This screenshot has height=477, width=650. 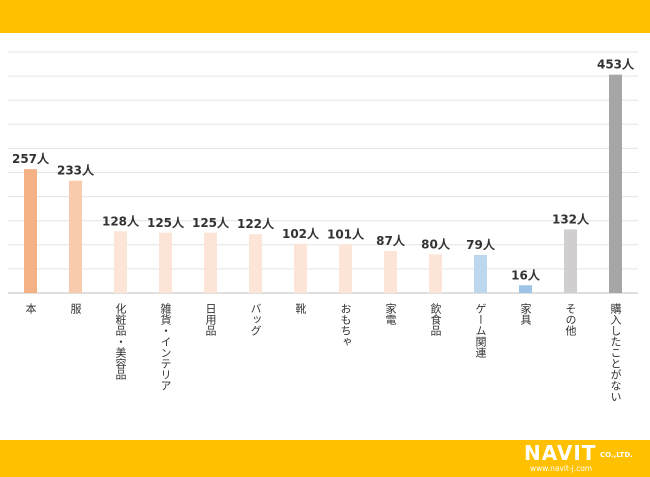 I want to click on value-label: 16人, so click(x=526, y=274).